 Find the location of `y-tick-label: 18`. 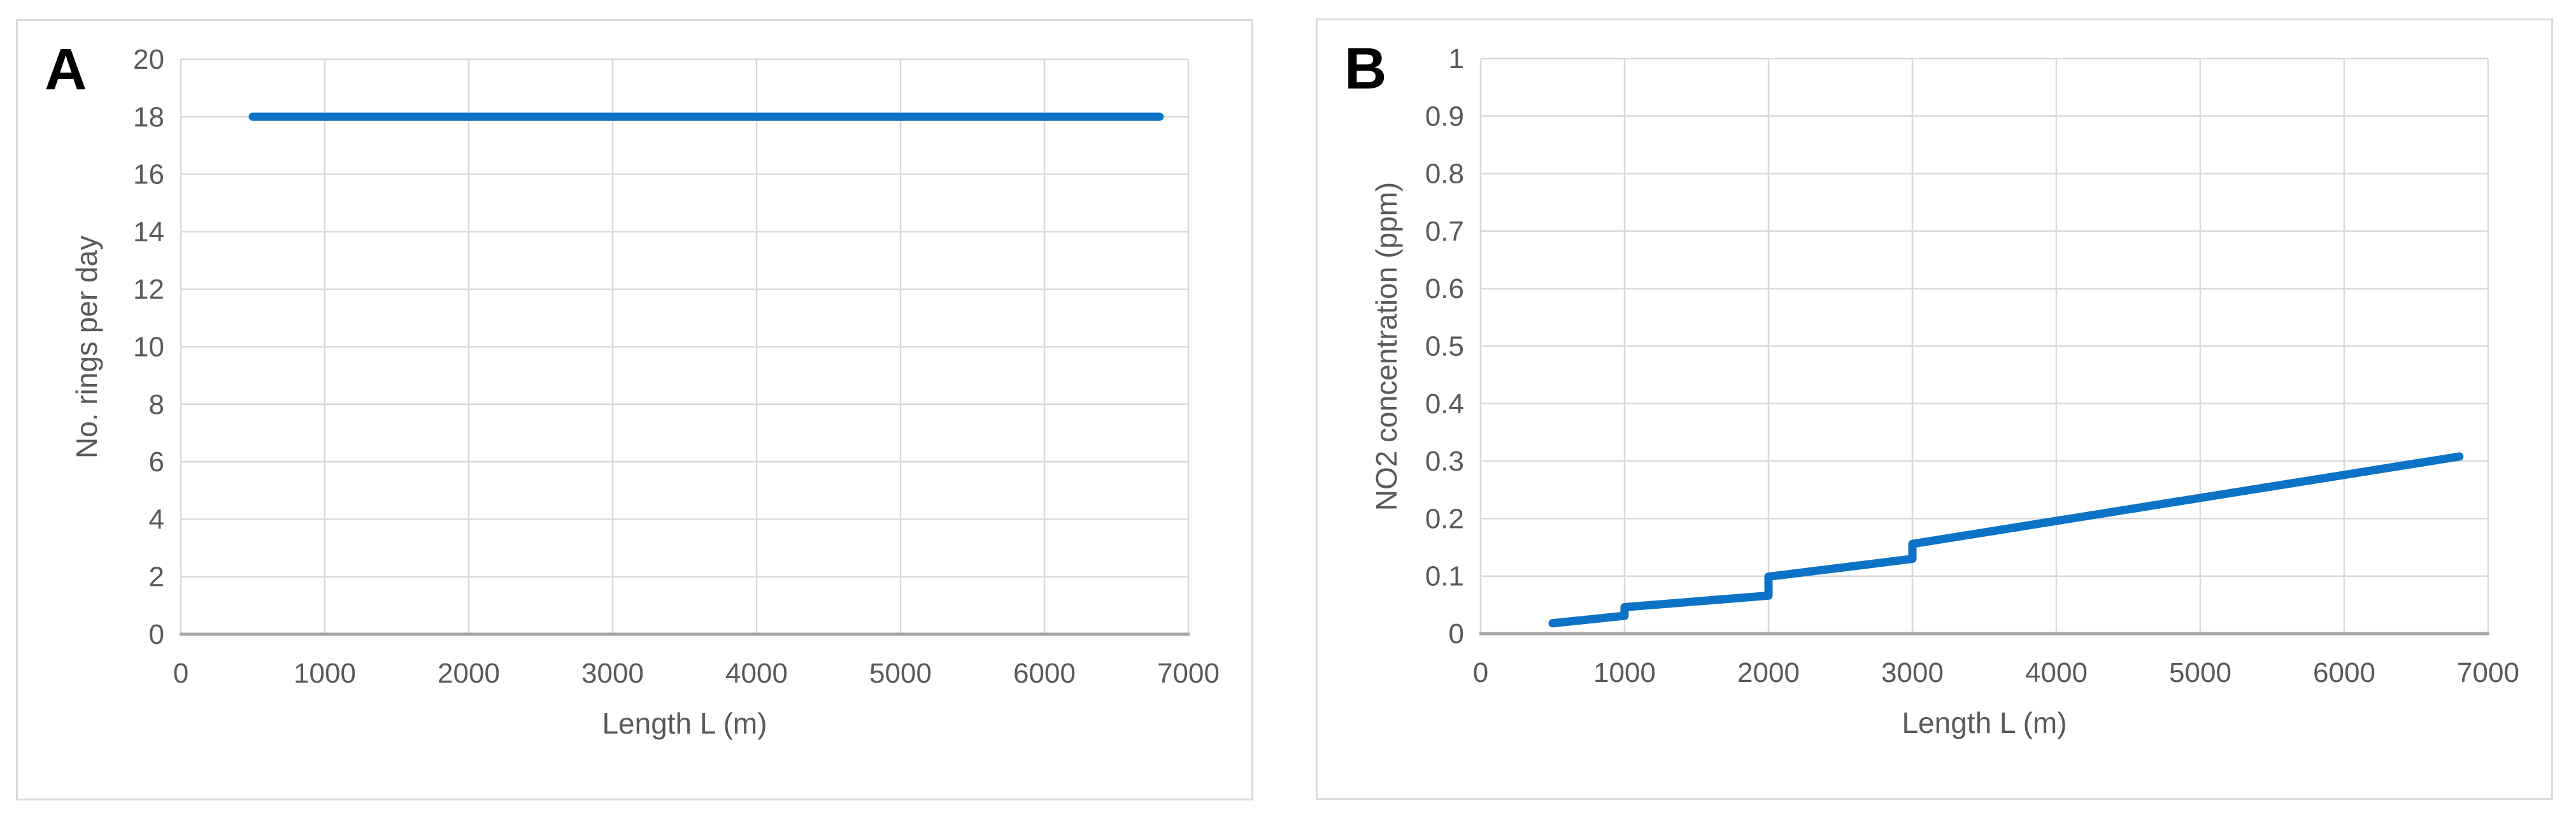

y-tick-label: 18 is located at coordinates (149, 116).